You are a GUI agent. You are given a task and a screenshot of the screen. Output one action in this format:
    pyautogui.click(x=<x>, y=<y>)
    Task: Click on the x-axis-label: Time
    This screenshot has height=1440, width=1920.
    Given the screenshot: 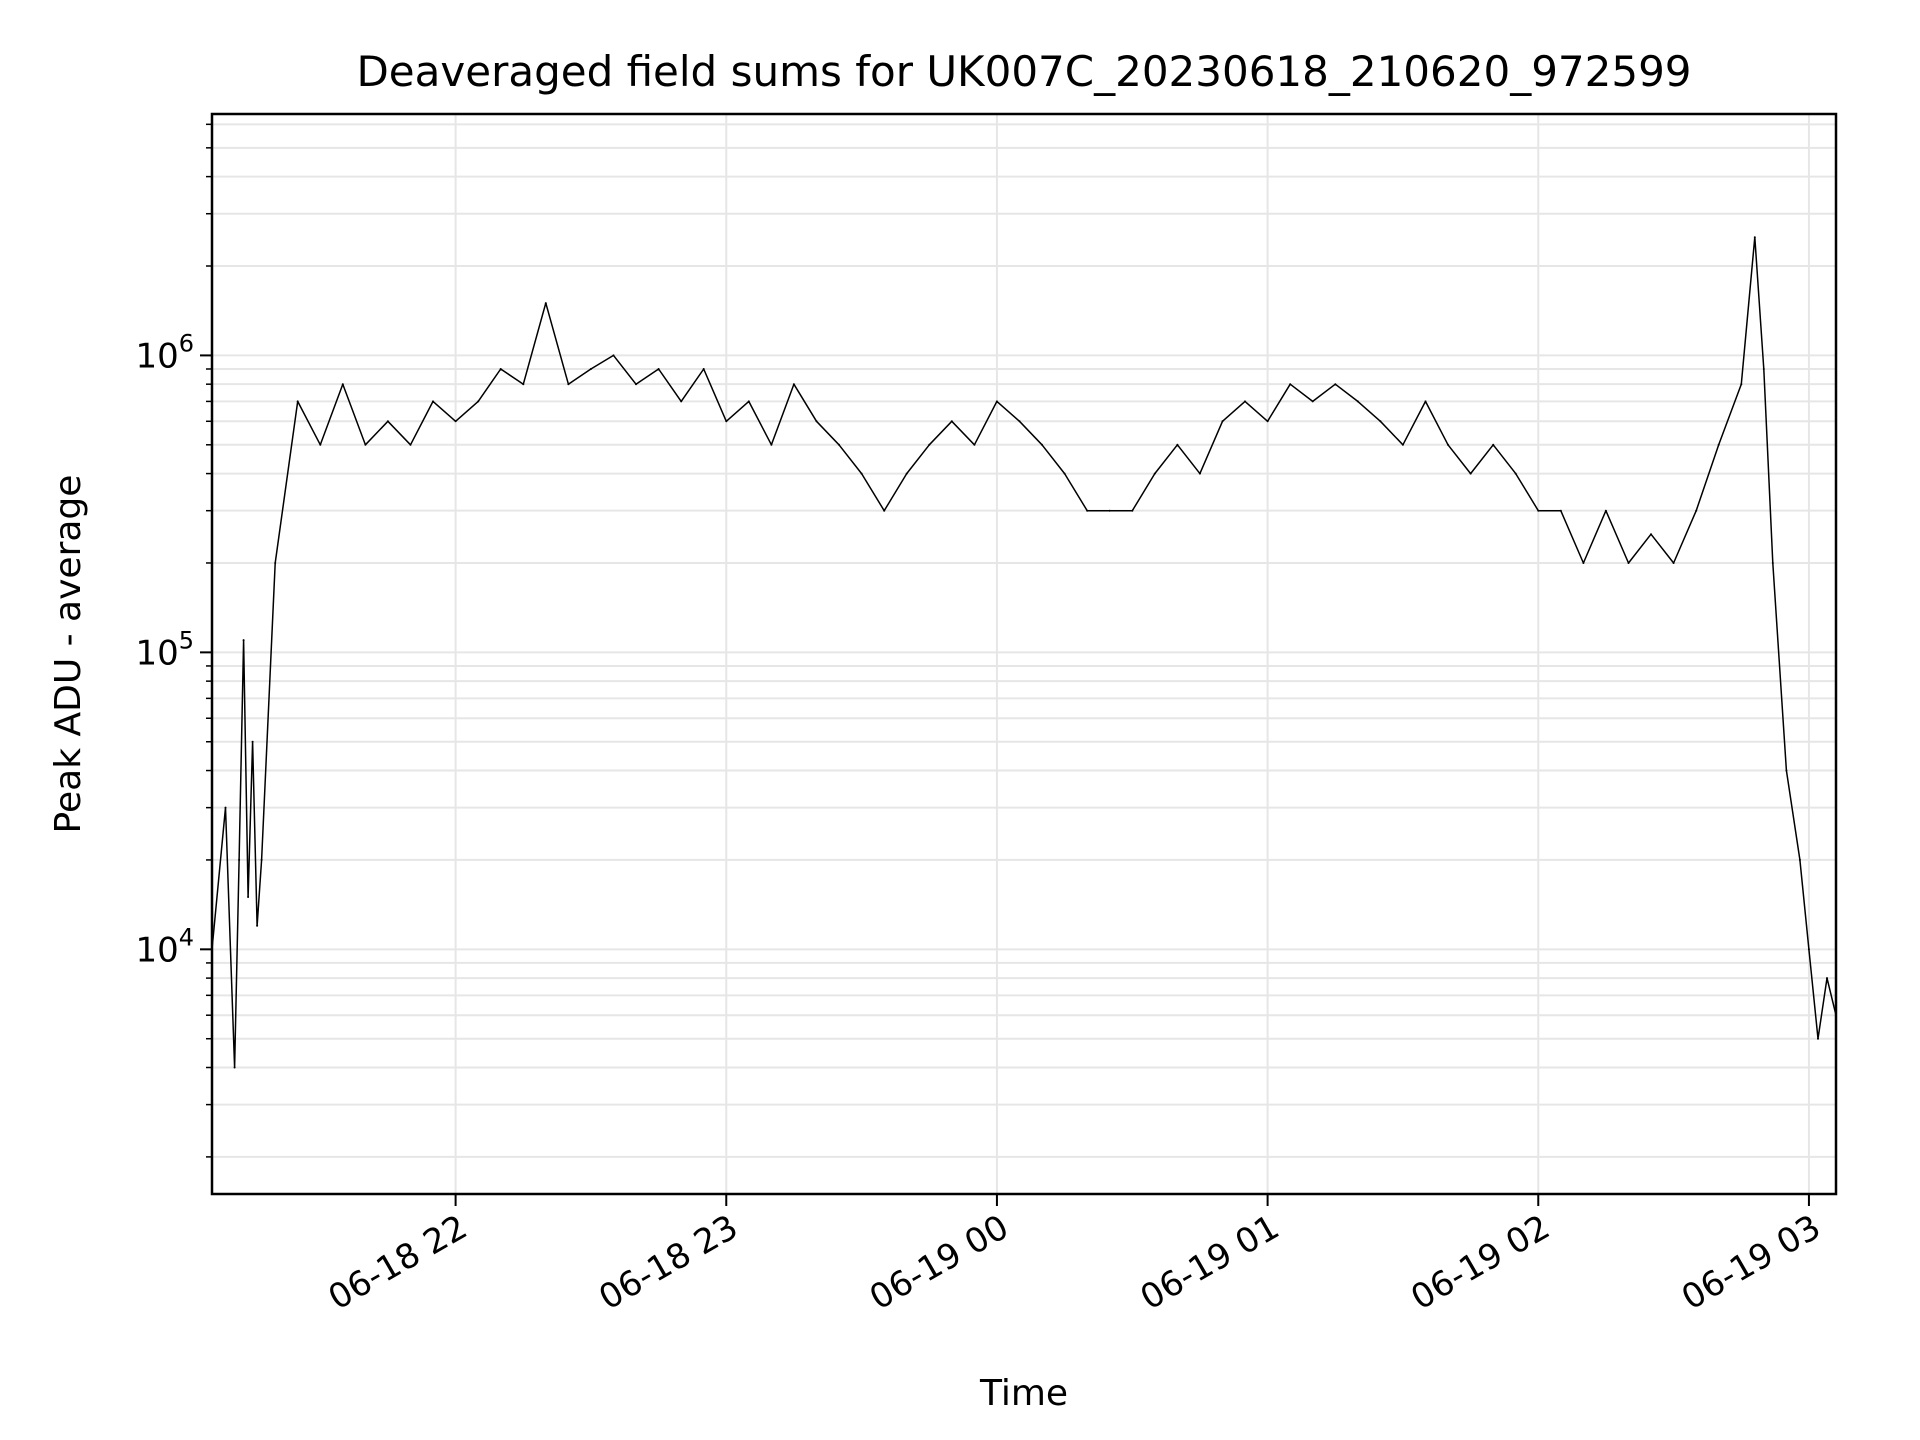 What is the action you would take?
    pyautogui.click(x=1023, y=1393)
    